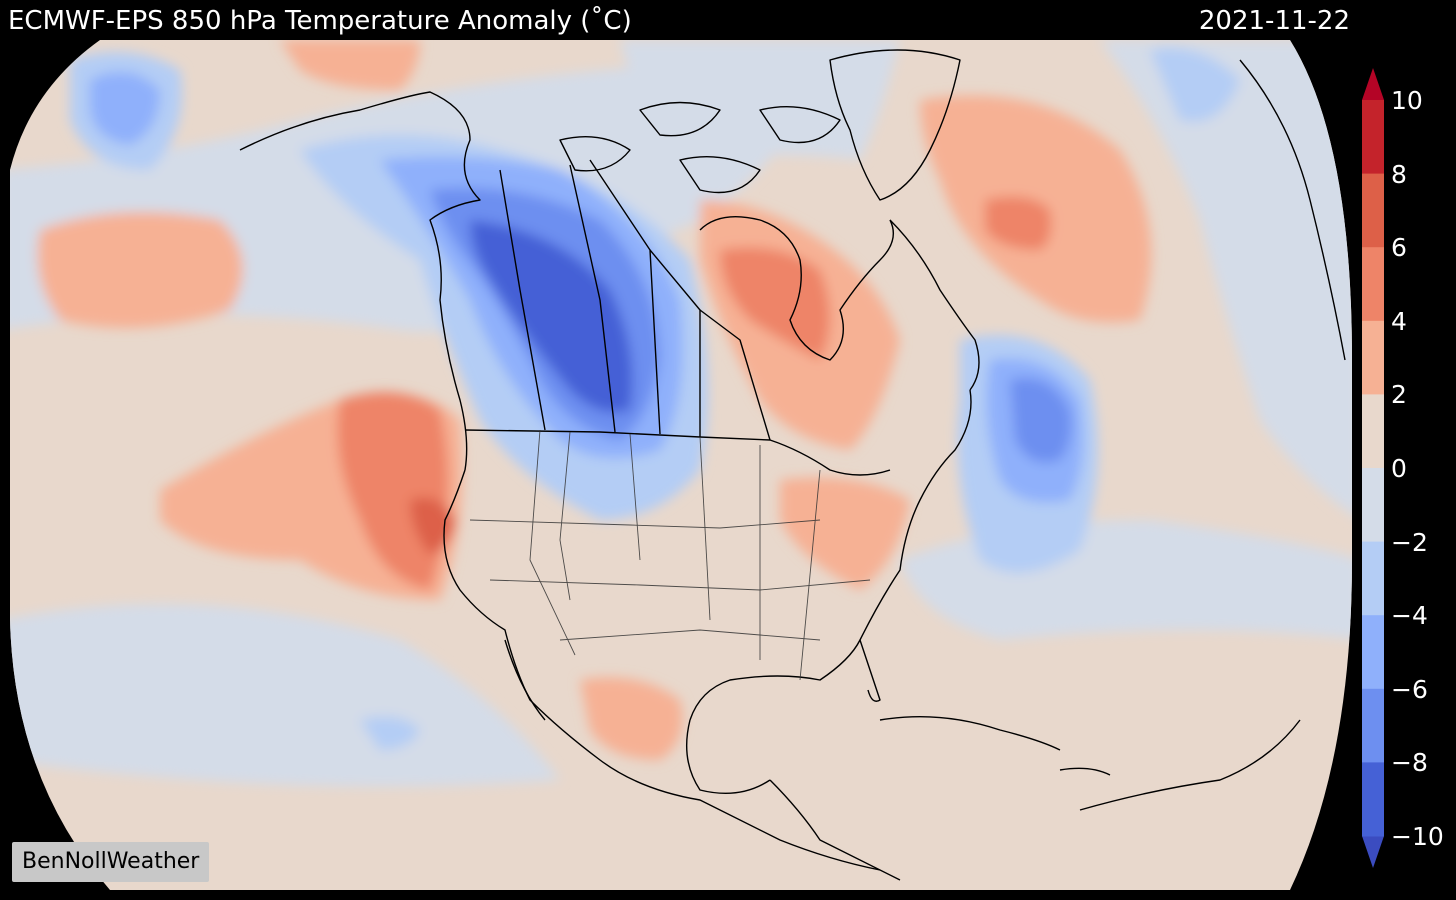 Image resolution: width=1456 pixels, height=900 pixels. I want to click on colorbar-tick-label: −6, so click(1409, 689).